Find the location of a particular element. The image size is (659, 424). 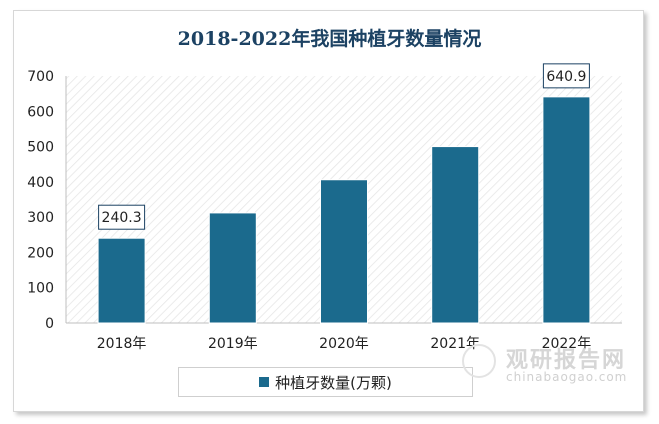

watermark-url: chinabaogao.com is located at coordinates (567, 377).